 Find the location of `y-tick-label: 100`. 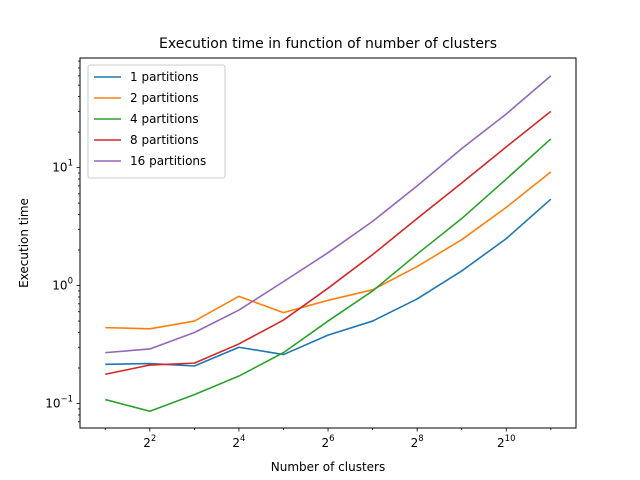

y-tick-label: 100 is located at coordinates (62, 285).